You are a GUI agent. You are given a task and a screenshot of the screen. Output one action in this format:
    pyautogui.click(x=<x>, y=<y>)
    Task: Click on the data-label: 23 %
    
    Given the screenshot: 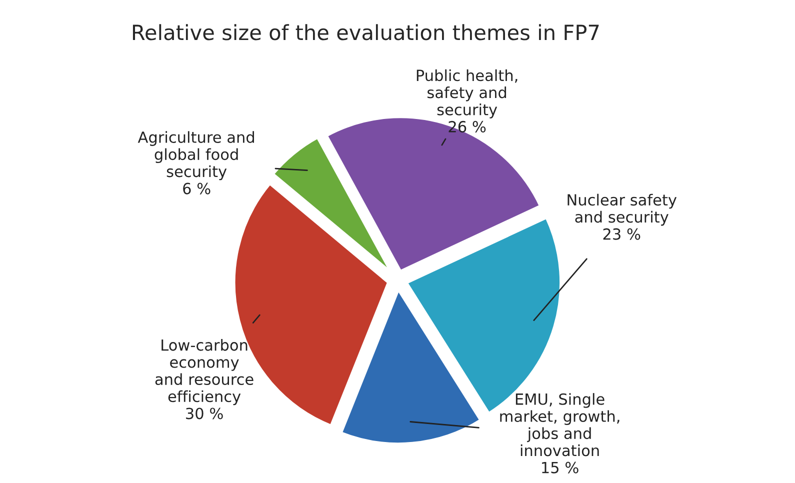 What is the action you would take?
    pyautogui.click(x=621, y=234)
    